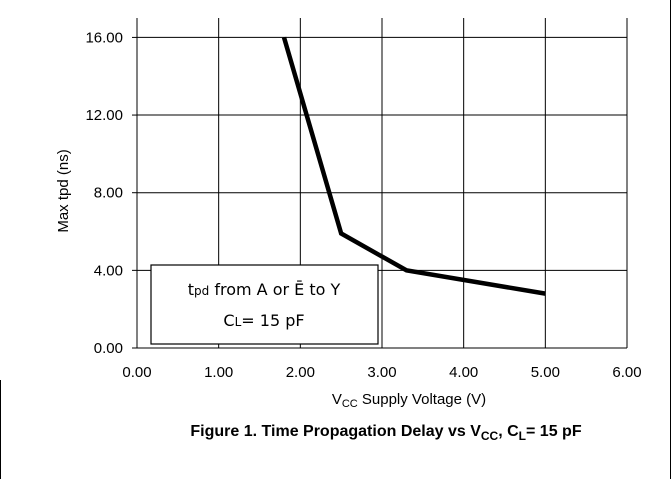 The image size is (671, 479). What do you see at coordinates (104, 37) in the screenshot?
I see `y-tick-label: 16.00` at bounding box center [104, 37].